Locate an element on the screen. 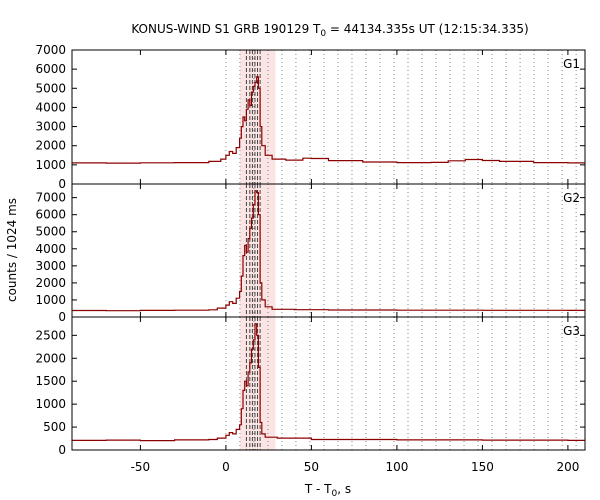  x-tick-label: 50 is located at coordinates (311, 467).